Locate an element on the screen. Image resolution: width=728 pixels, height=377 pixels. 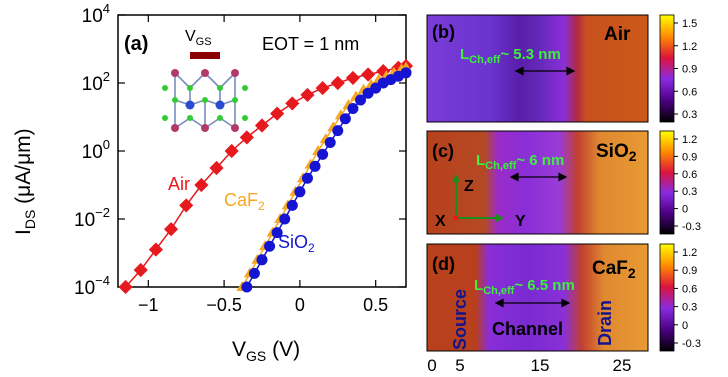
panel-d-lch: LCh,eff~ 6.5 nm is located at coordinates (524, 287).